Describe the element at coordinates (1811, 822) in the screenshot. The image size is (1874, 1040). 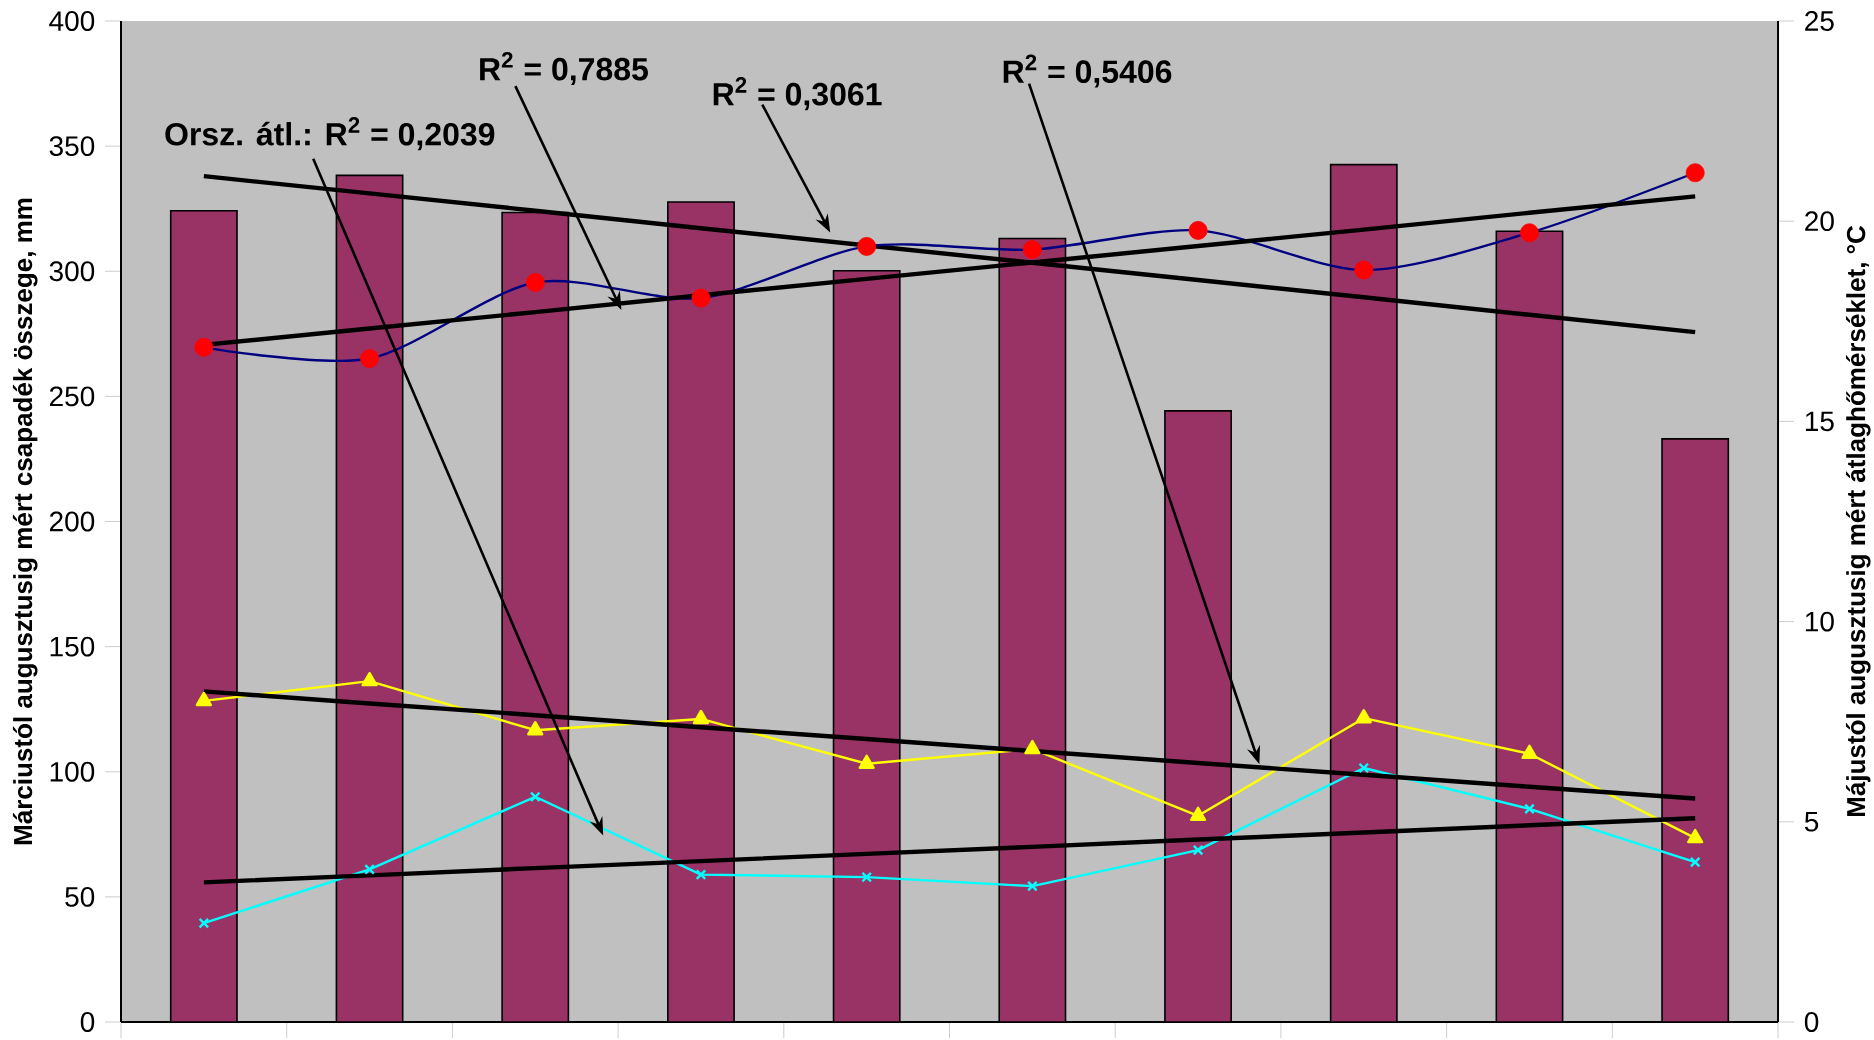
I see `y2-tick-label: 5` at that location.